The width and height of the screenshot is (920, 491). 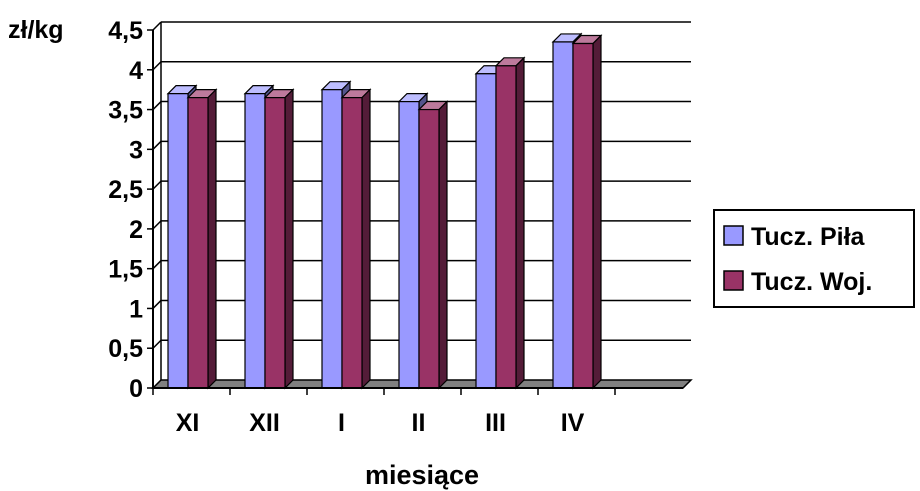 I want to click on x-tick-label: IV, so click(x=573, y=423).